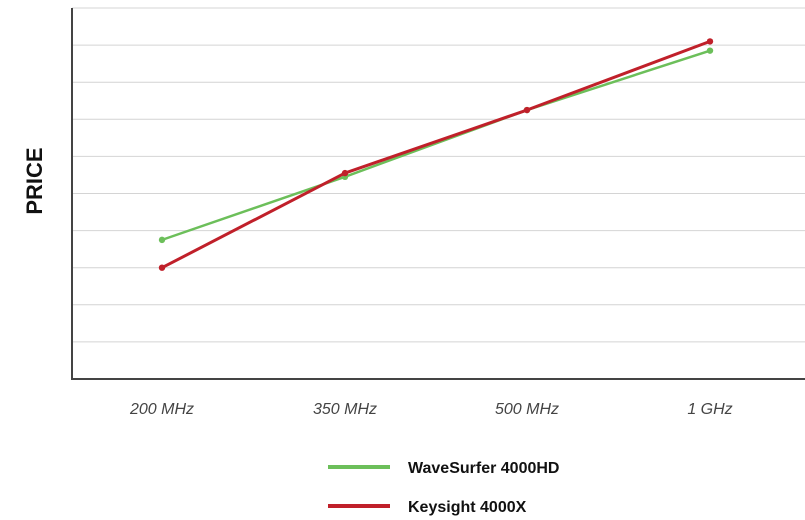 The height and width of the screenshot is (520, 805). Describe the element at coordinates (443, 488) in the screenshot. I see `legend: WaveSurfer 4000HD Keysight 4000X` at that location.